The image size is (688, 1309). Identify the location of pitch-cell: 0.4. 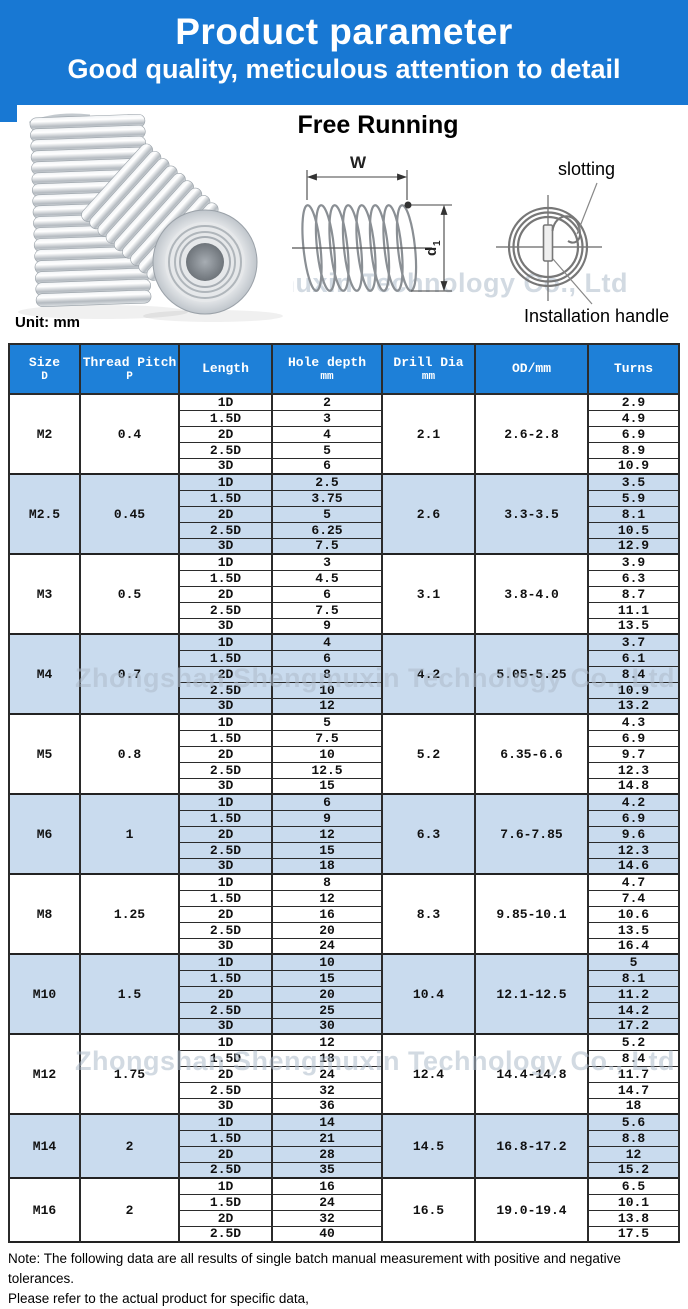
(129, 434).